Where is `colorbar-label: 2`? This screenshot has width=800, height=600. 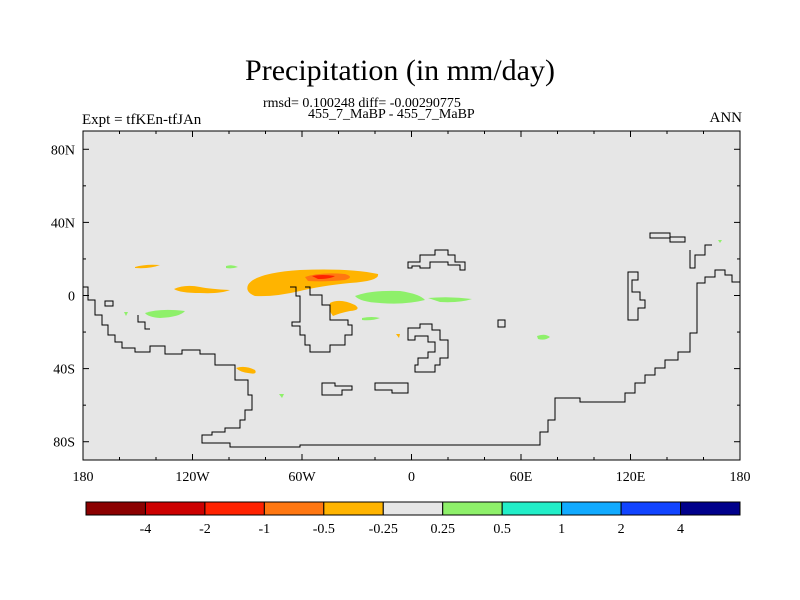 colorbar-label: 2 is located at coordinates (621, 529).